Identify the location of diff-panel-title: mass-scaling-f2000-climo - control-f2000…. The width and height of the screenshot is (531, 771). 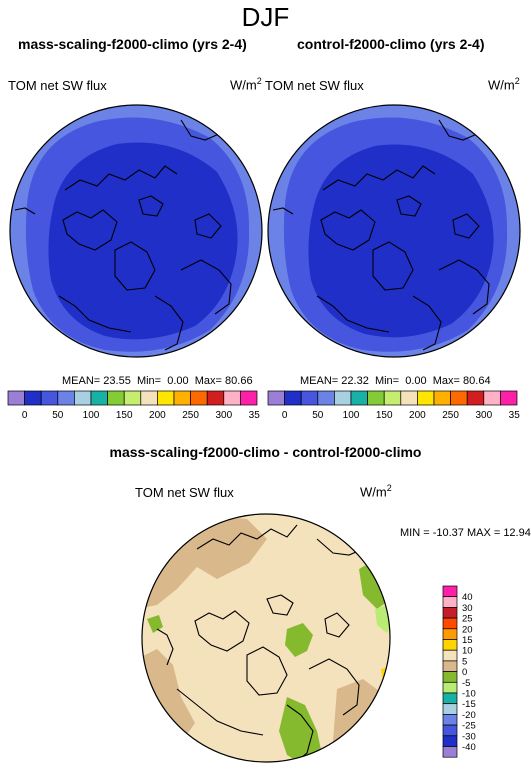
(265, 452).